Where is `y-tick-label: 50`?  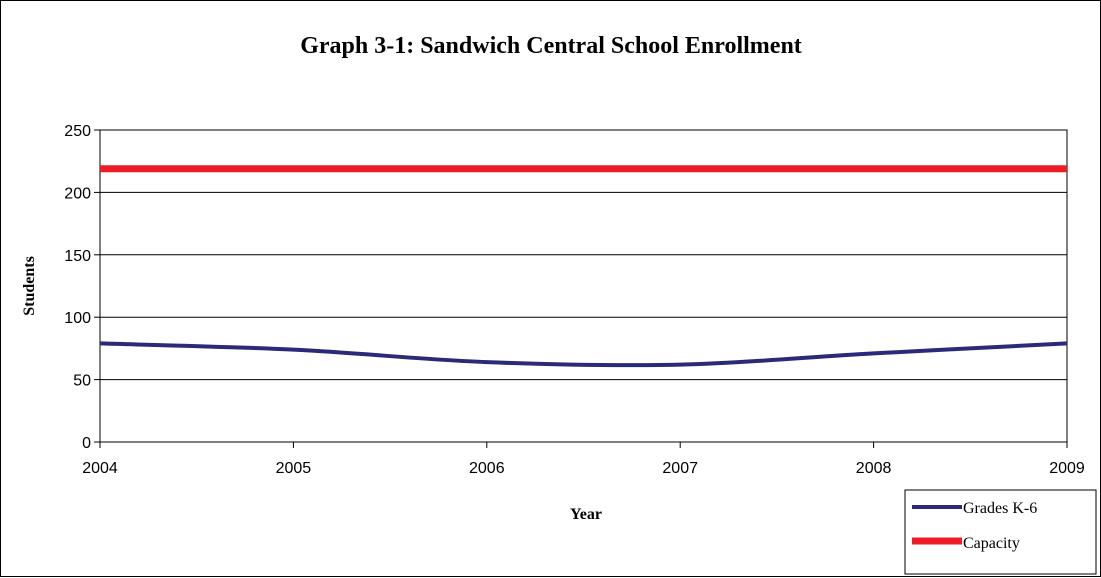 y-tick-label: 50 is located at coordinates (82, 381).